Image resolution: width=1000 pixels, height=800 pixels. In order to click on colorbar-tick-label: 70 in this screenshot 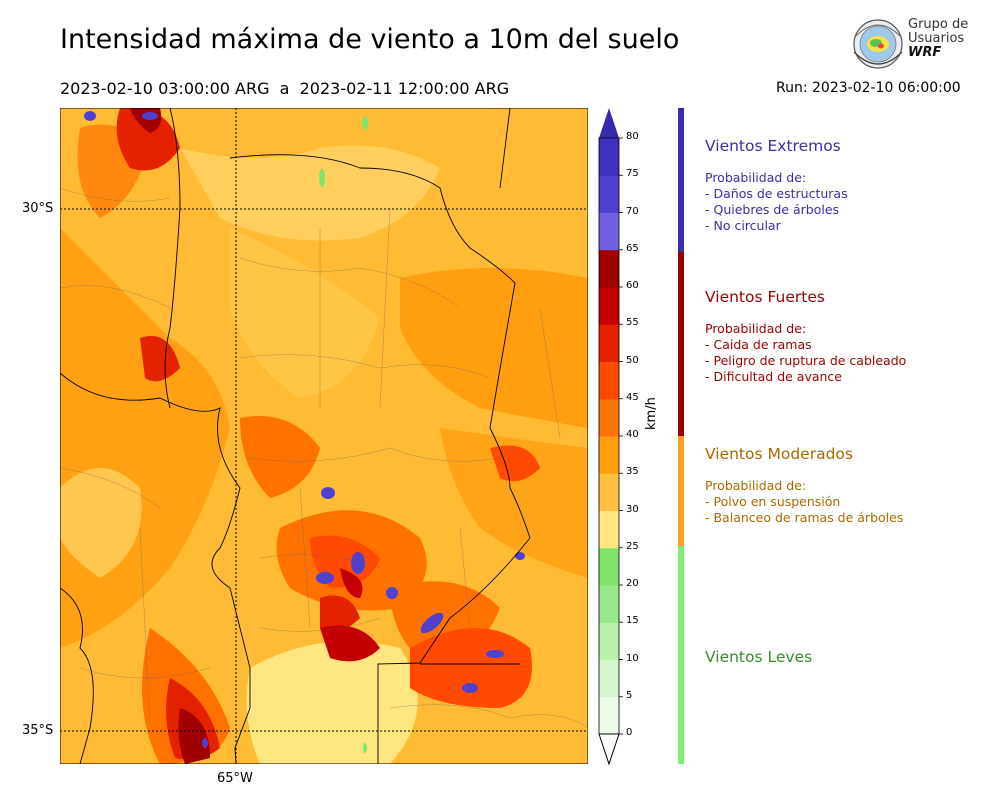, I will do `click(632, 211)`.